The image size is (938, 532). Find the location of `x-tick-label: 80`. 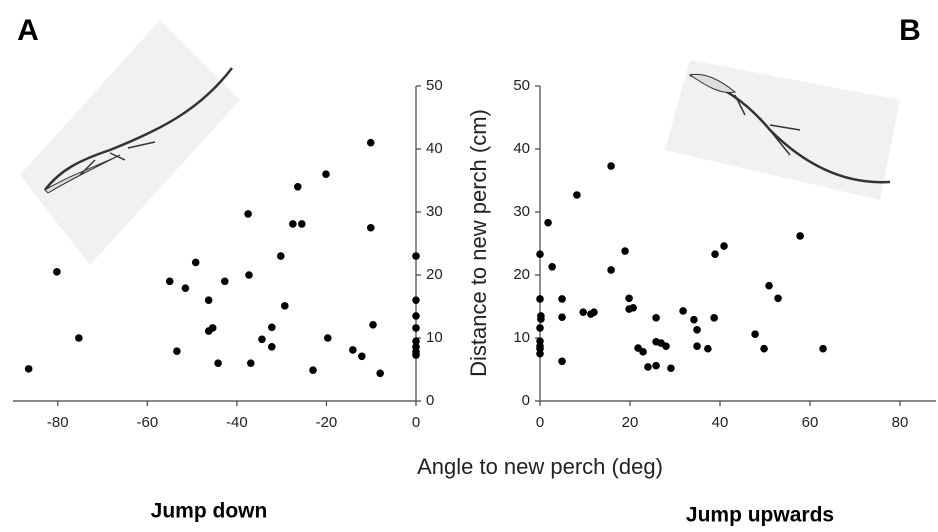

x-tick-label: 80 is located at coordinates (900, 422).